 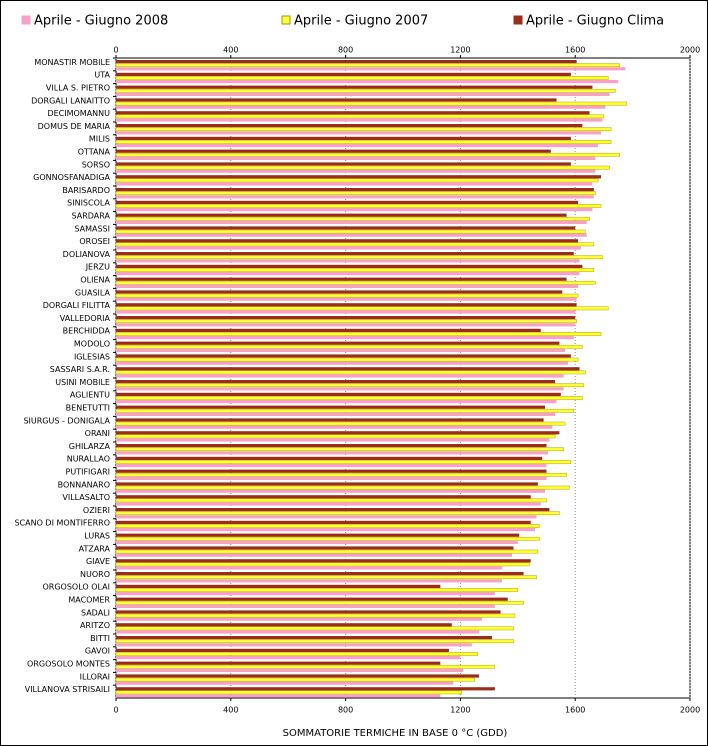 I want to click on y-tick-label: ARITZO, so click(x=95, y=625).